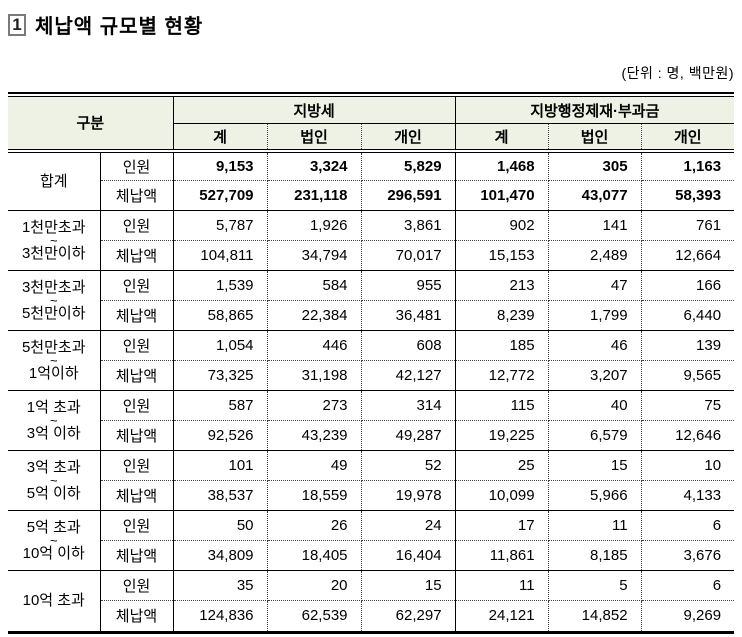 The width and height of the screenshot is (742, 637). What do you see at coordinates (53, 433) in the screenshot?
I see `row-label-line: 3억 이하` at bounding box center [53, 433].